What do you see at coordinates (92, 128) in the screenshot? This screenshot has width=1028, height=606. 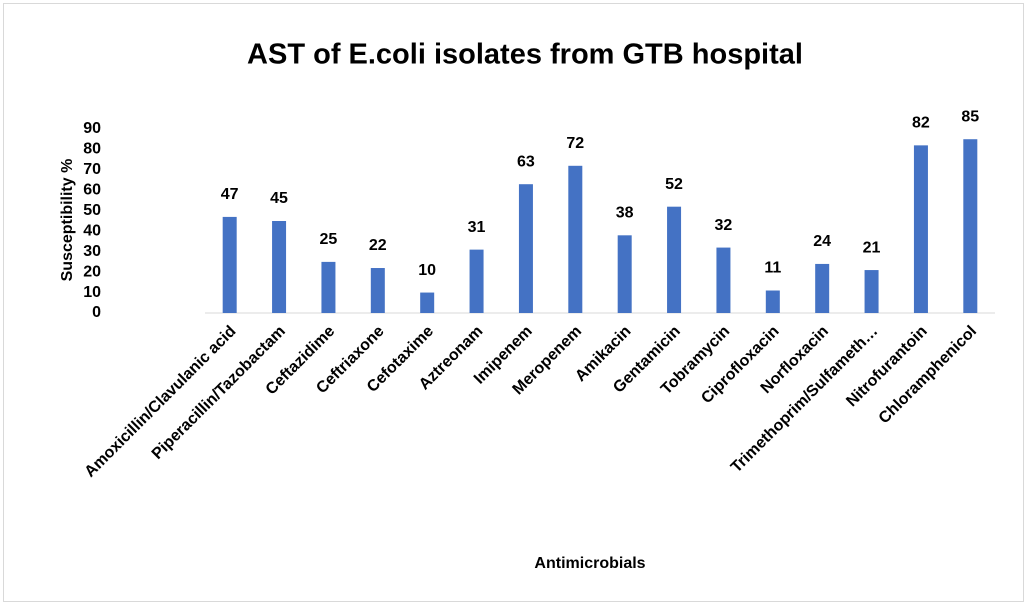 I see `y-tick-label: 90` at bounding box center [92, 128].